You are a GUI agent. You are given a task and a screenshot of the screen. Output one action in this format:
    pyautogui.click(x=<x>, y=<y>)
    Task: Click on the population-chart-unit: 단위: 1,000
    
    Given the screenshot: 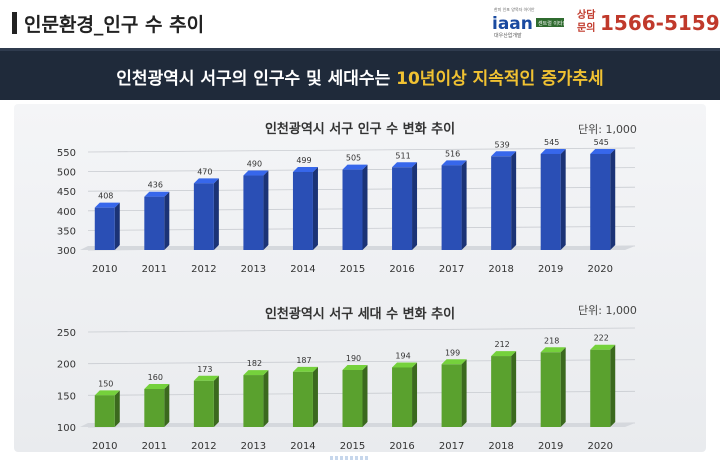 What is the action you would take?
    pyautogui.click(x=607, y=129)
    